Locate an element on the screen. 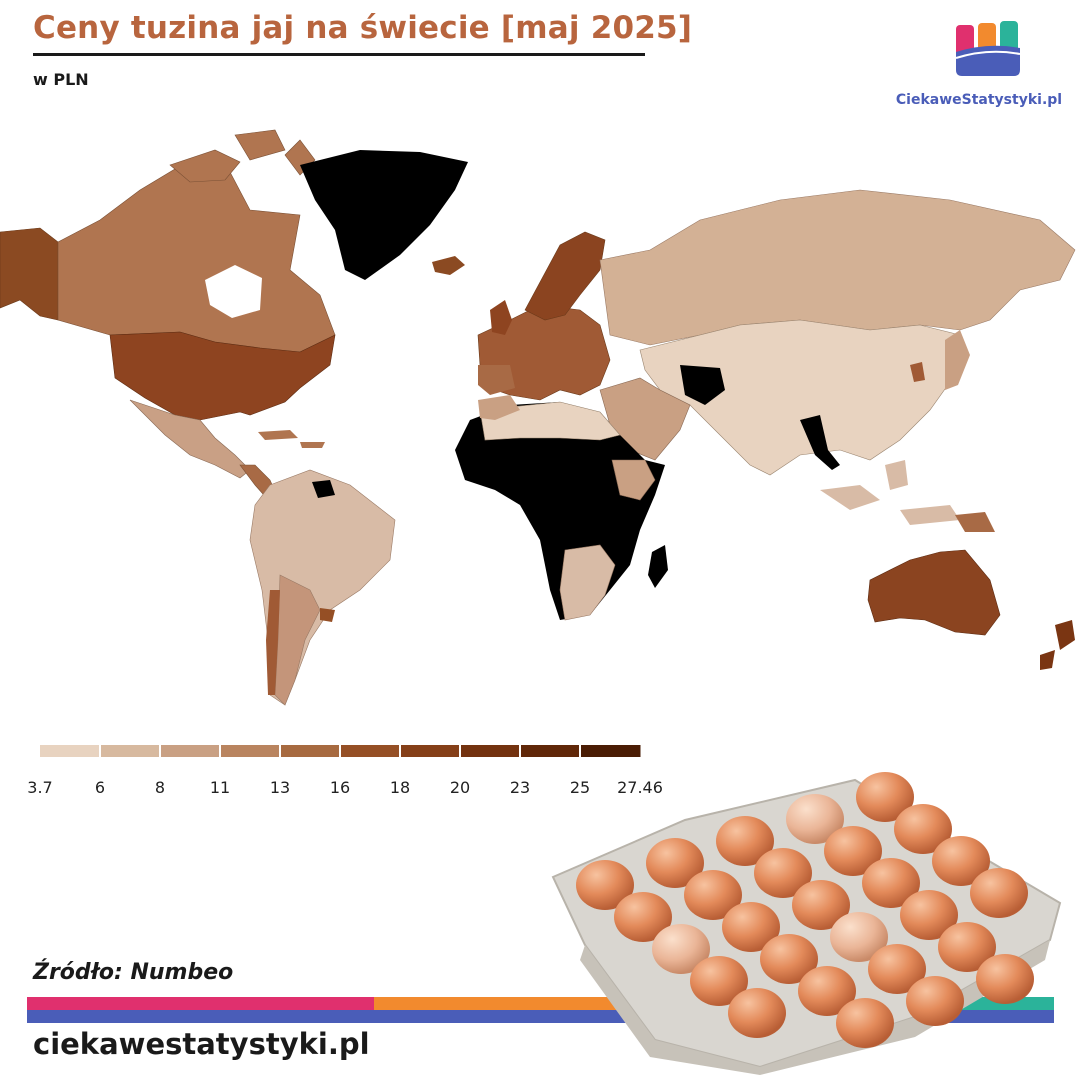 The width and height of the screenshot is (1080, 1080). egg-group is located at coordinates (805, 910).